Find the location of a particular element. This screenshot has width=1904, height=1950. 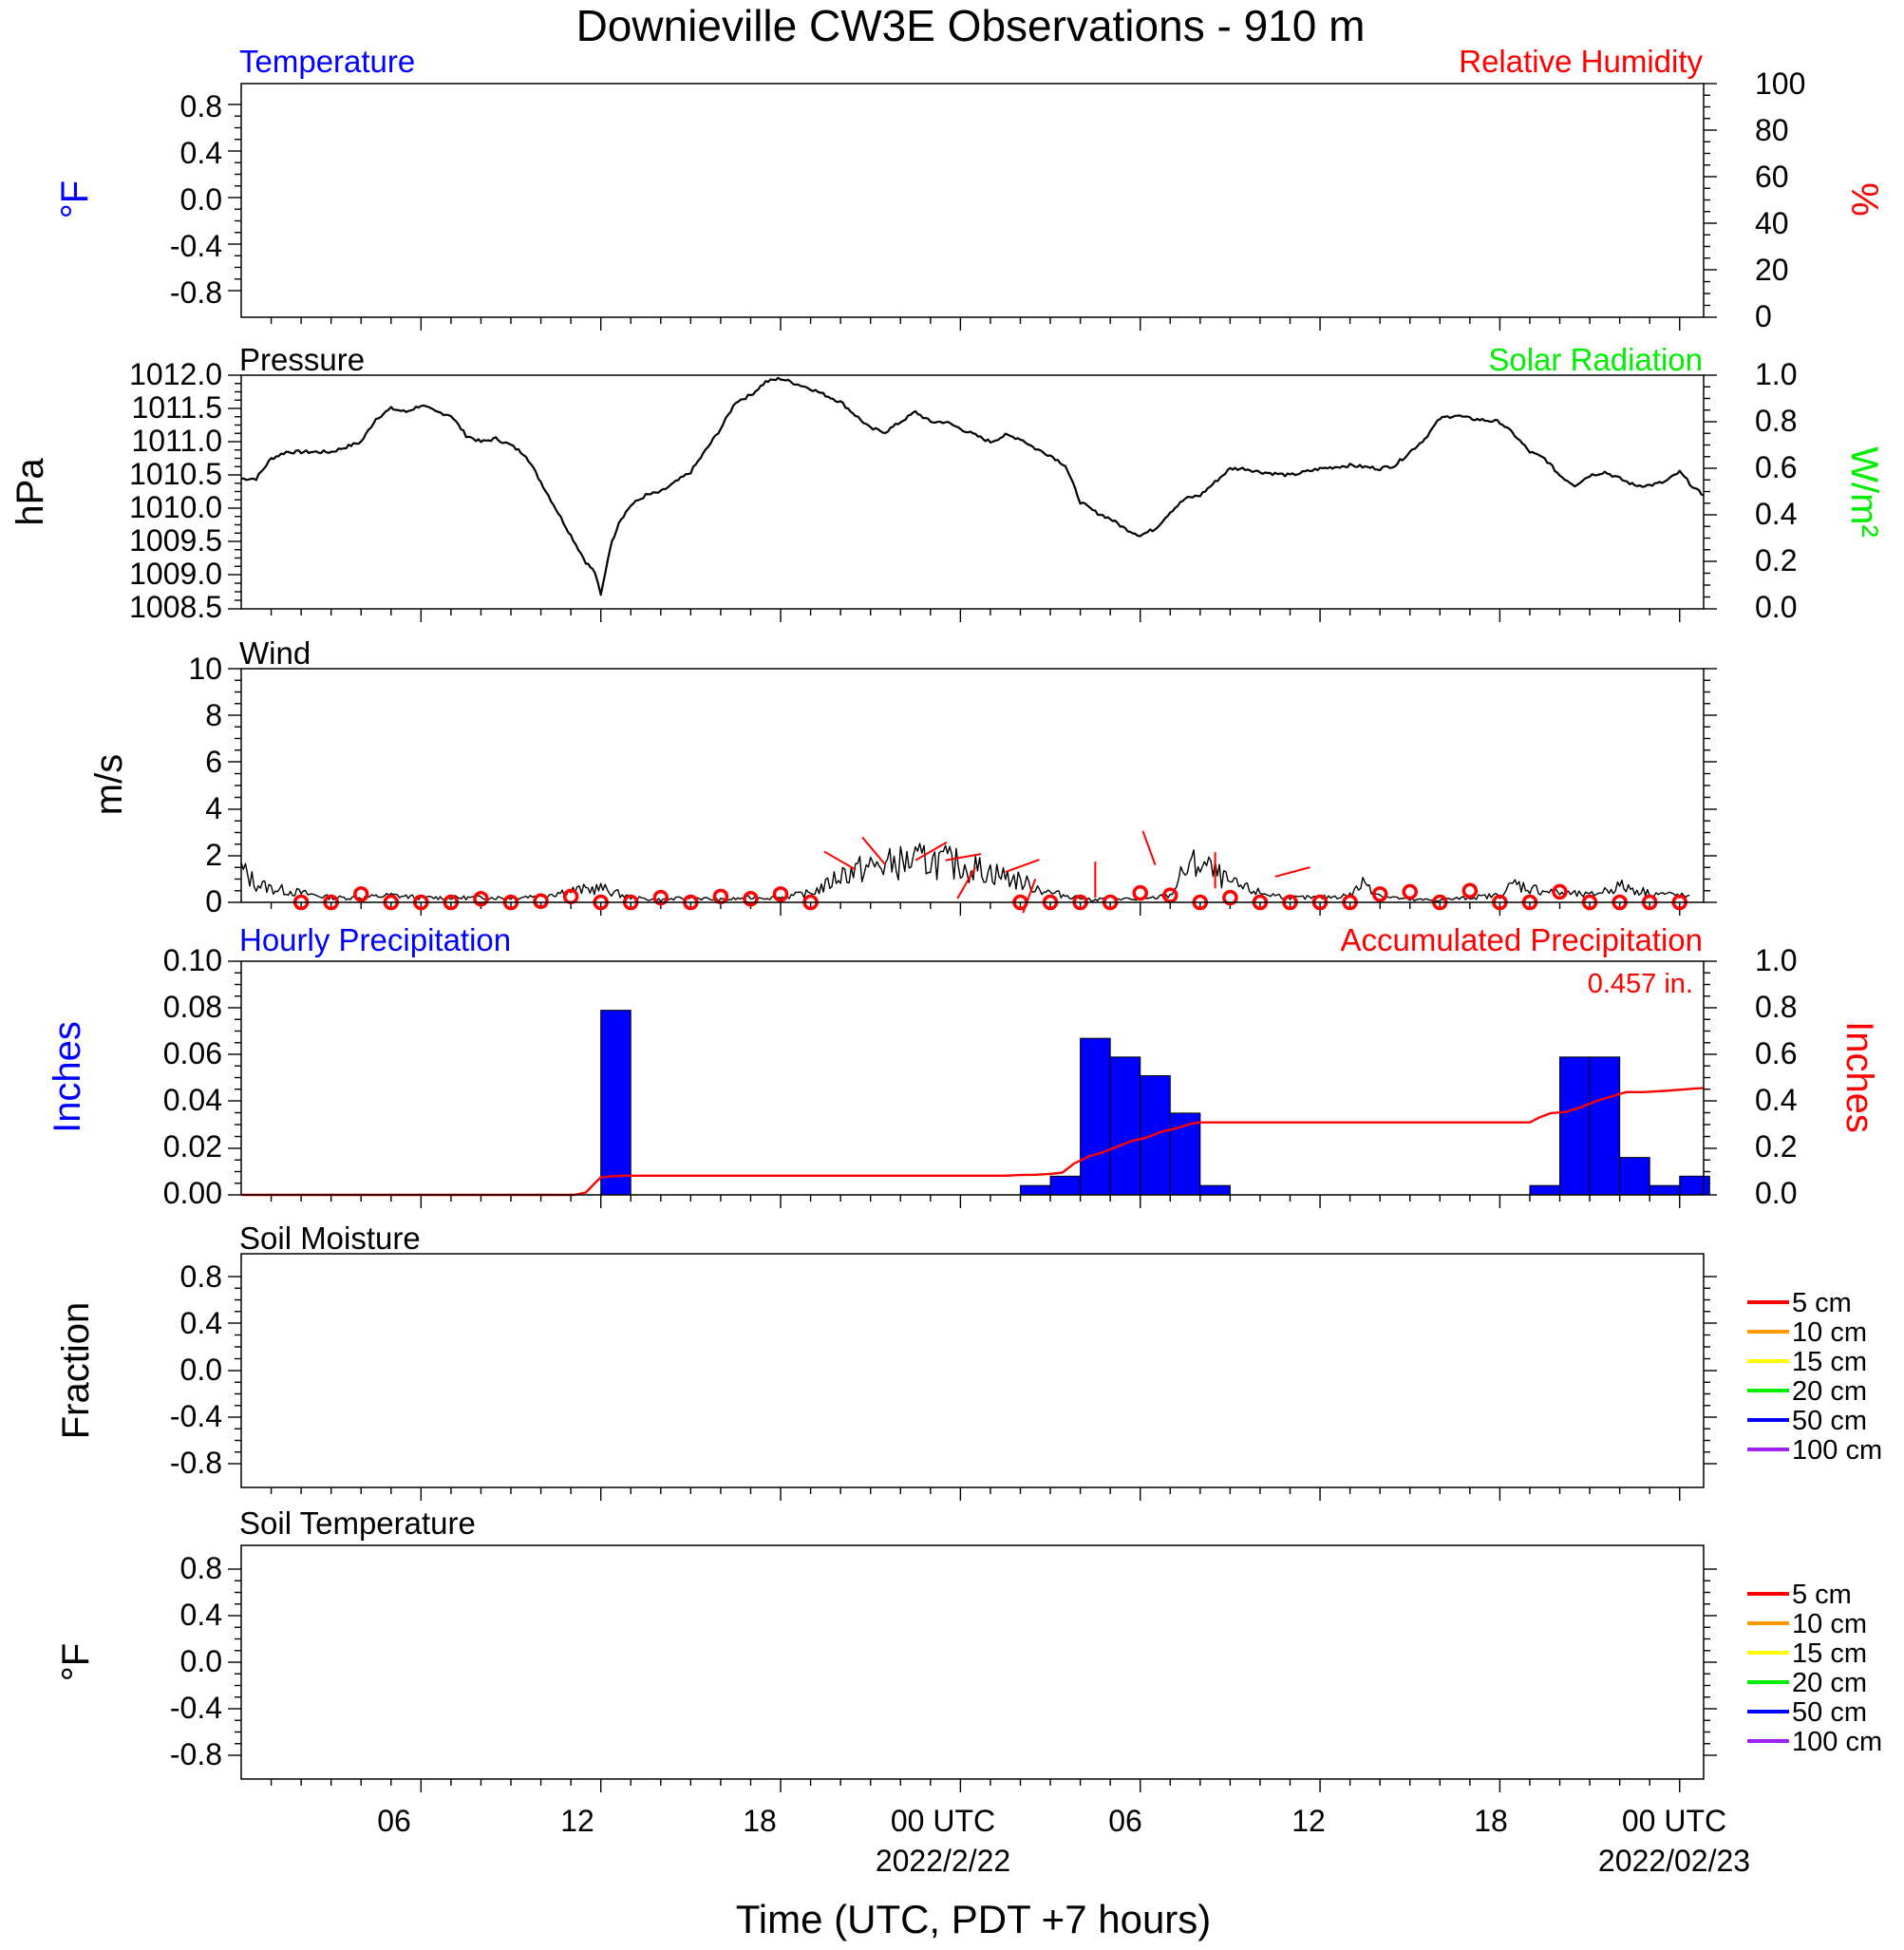

y-tick-label: 20 is located at coordinates (1772, 270).